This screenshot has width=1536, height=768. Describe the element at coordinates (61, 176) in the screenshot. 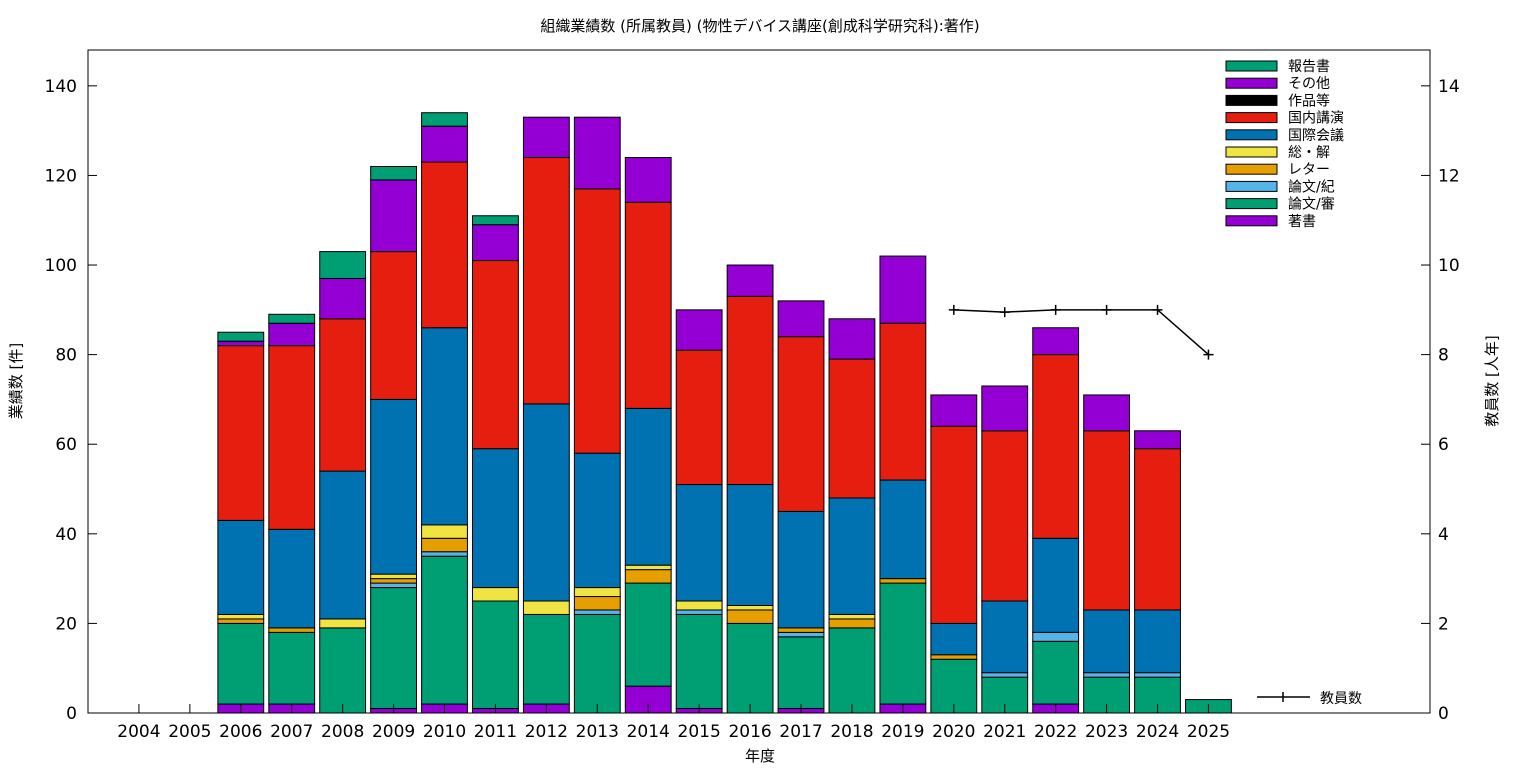

I see `y-tick-label: 120` at that location.